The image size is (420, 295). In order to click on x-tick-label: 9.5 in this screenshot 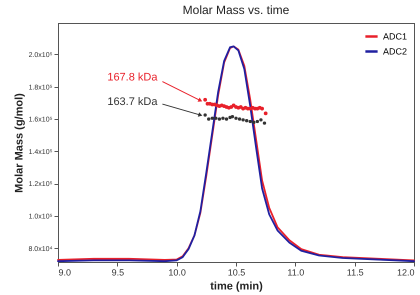, I will do `click(118, 273)`.